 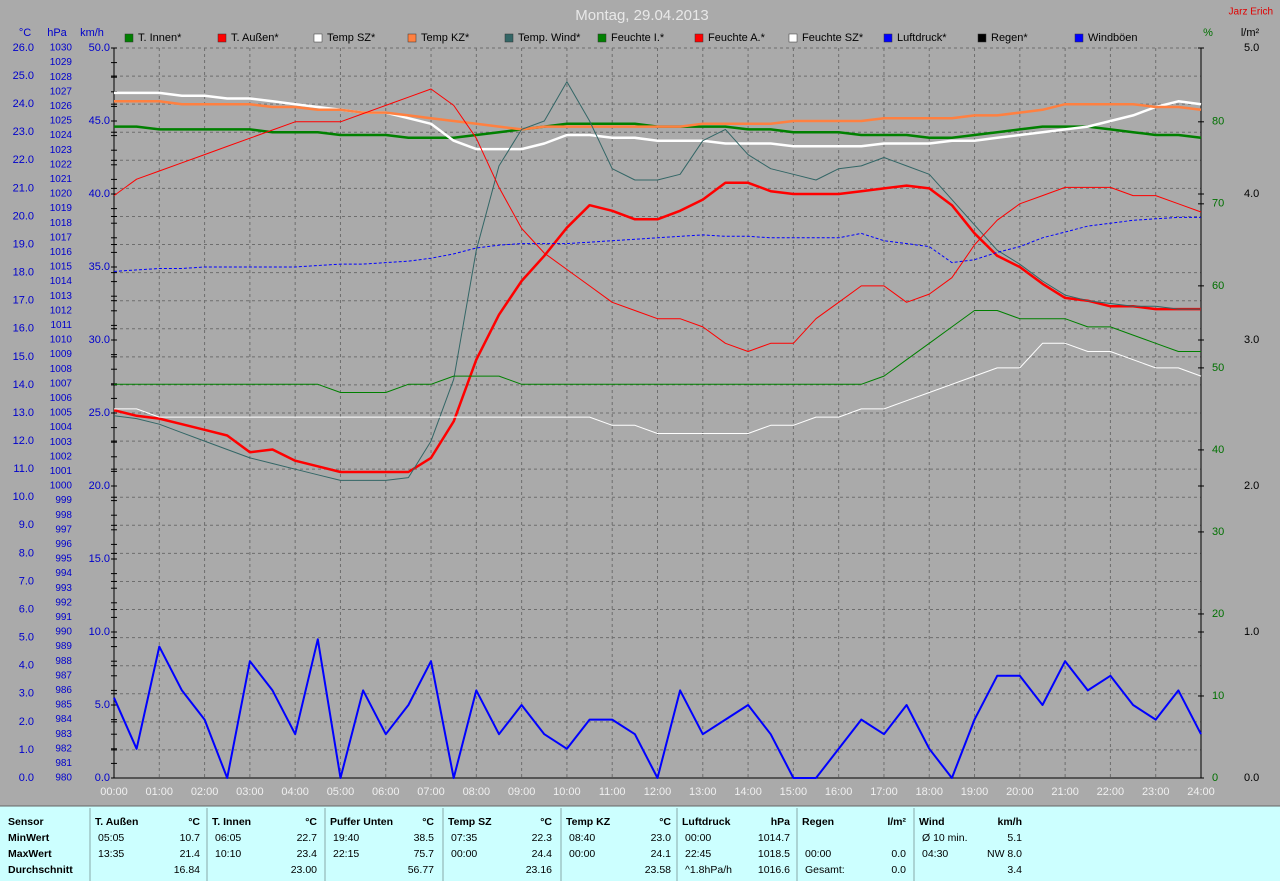 What do you see at coordinates (1009, 38) in the screenshot?
I see `legend-label: Regen*` at bounding box center [1009, 38].